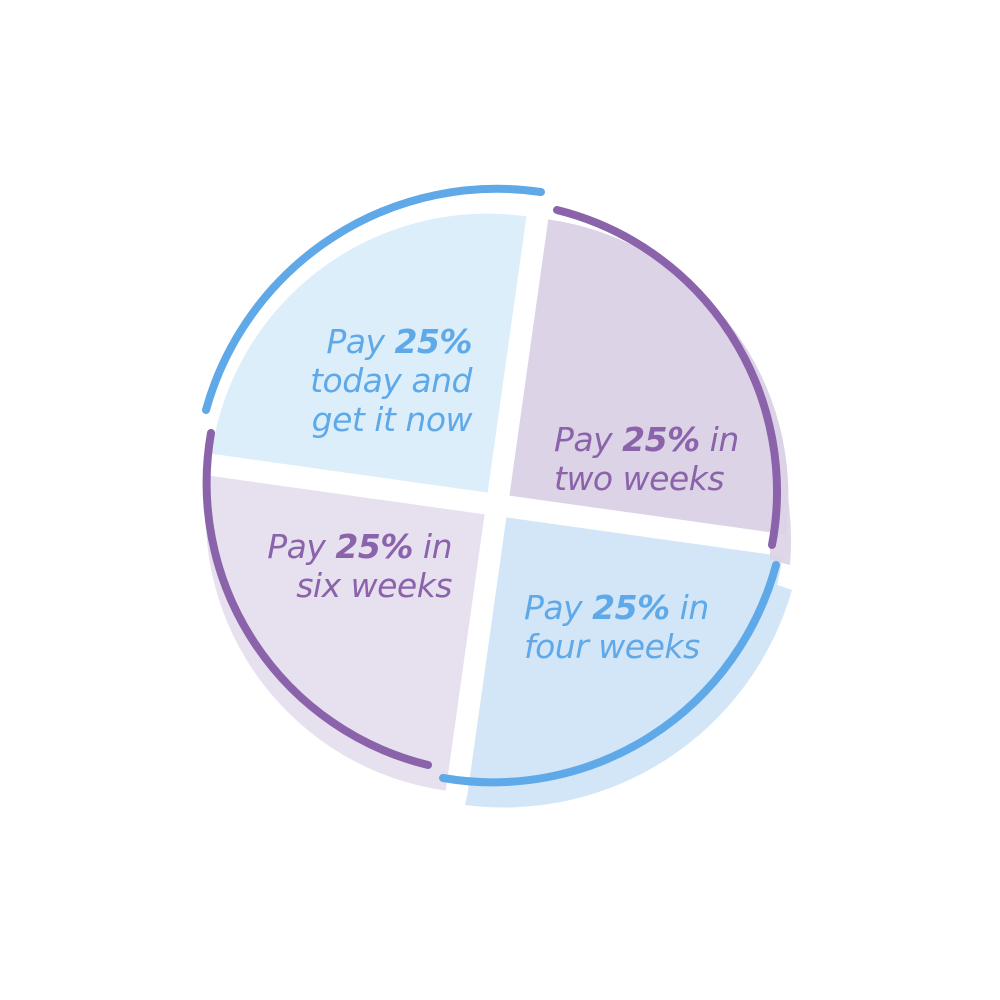 This screenshot has height=1000, width=1000. I want to click on label-today-line2: today and, so click(391, 380).